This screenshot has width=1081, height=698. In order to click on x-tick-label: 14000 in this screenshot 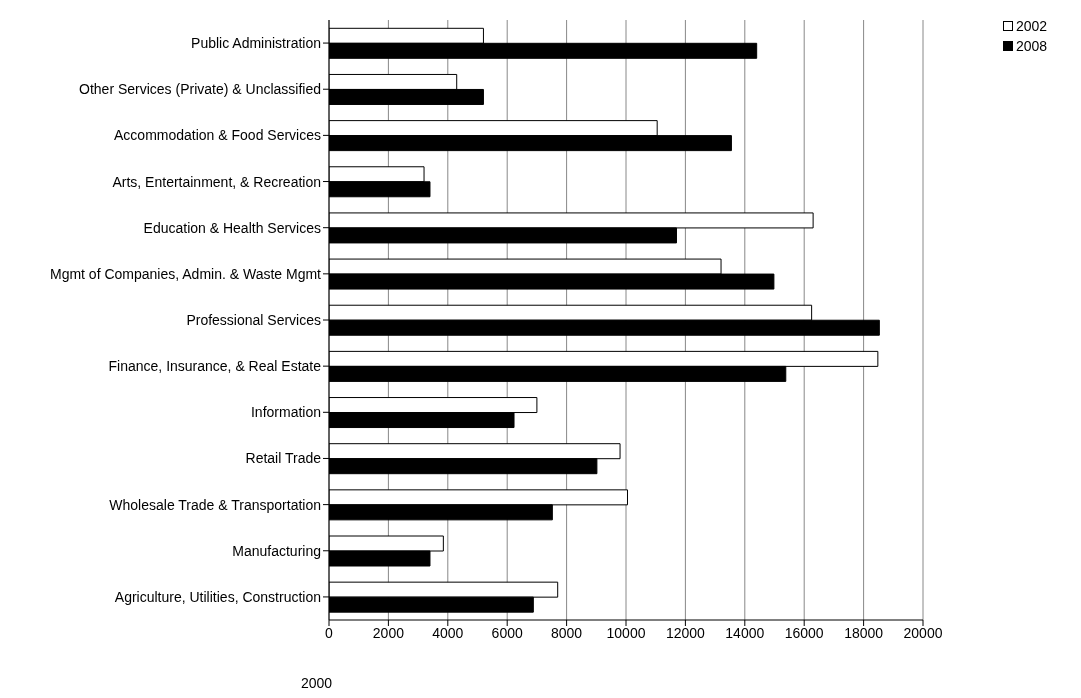, I will do `click(745, 632)`.